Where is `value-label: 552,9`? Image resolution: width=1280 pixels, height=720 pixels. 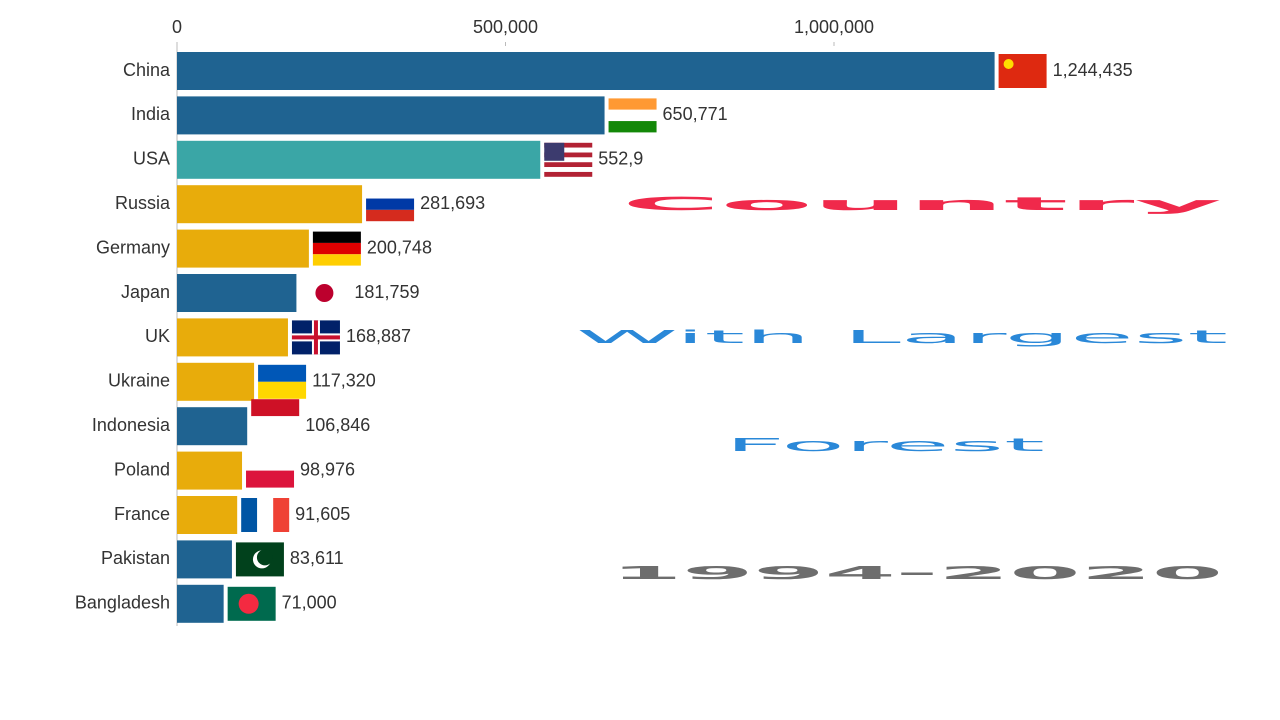
value-label: 552,9 is located at coordinates (620, 159).